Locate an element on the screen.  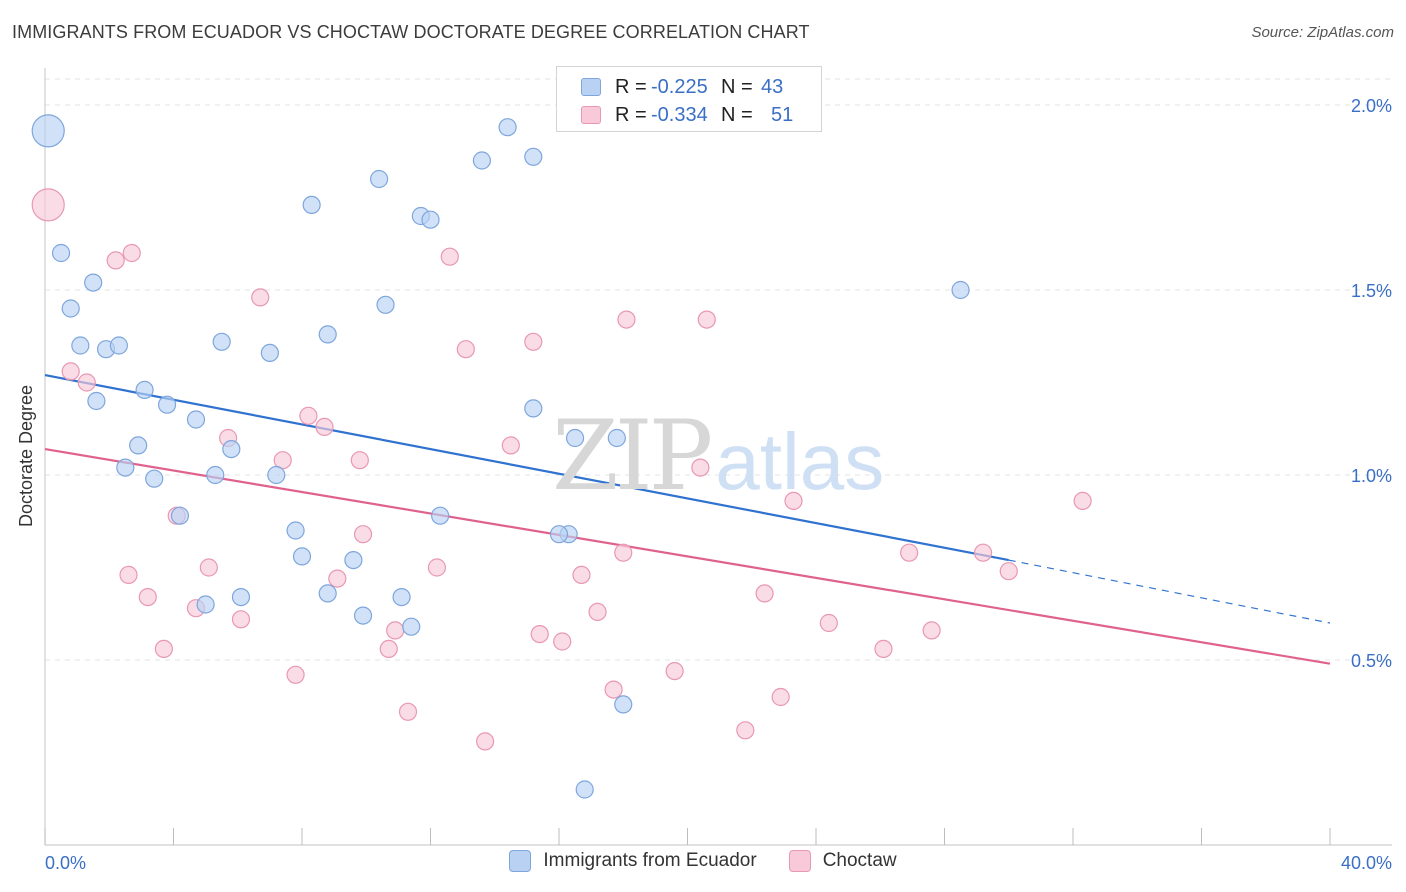
legend-item-ecuador: Immigrants from Ecuador is located at coordinates (633, 861).